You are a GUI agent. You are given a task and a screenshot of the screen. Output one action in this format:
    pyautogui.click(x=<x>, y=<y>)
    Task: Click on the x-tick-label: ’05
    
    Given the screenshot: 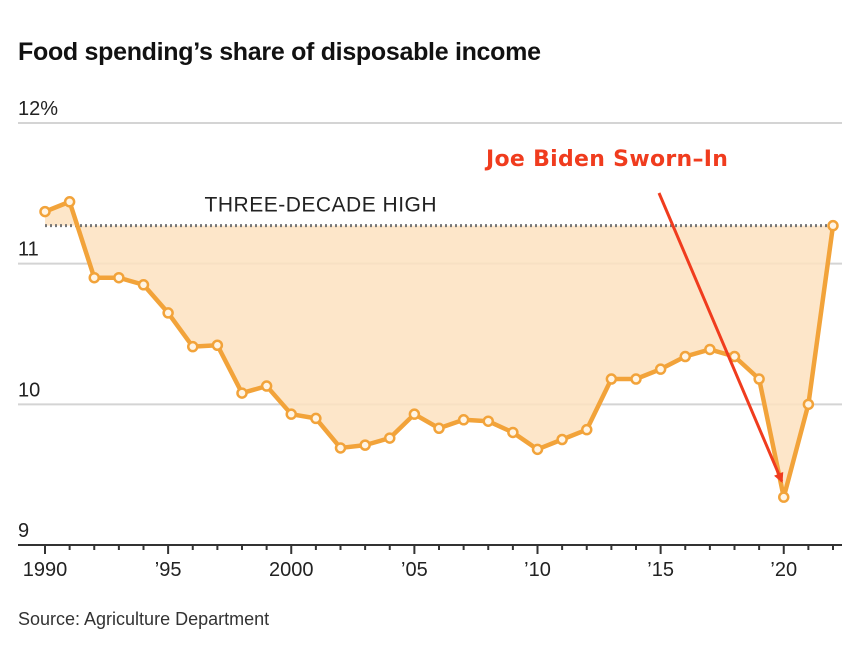 What is the action you would take?
    pyautogui.click(x=414, y=570)
    